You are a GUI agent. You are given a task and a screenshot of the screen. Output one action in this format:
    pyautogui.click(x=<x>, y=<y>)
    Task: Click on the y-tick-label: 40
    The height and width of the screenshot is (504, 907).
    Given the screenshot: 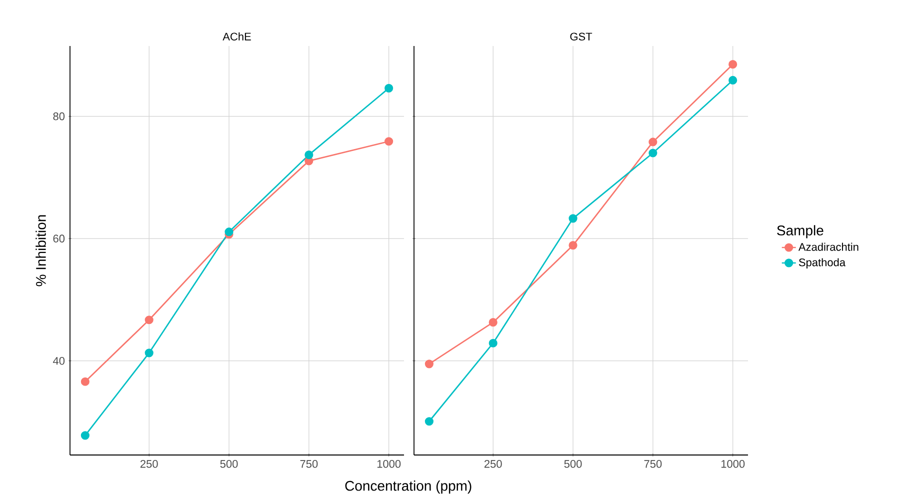 What is the action you would take?
    pyautogui.click(x=59, y=360)
    